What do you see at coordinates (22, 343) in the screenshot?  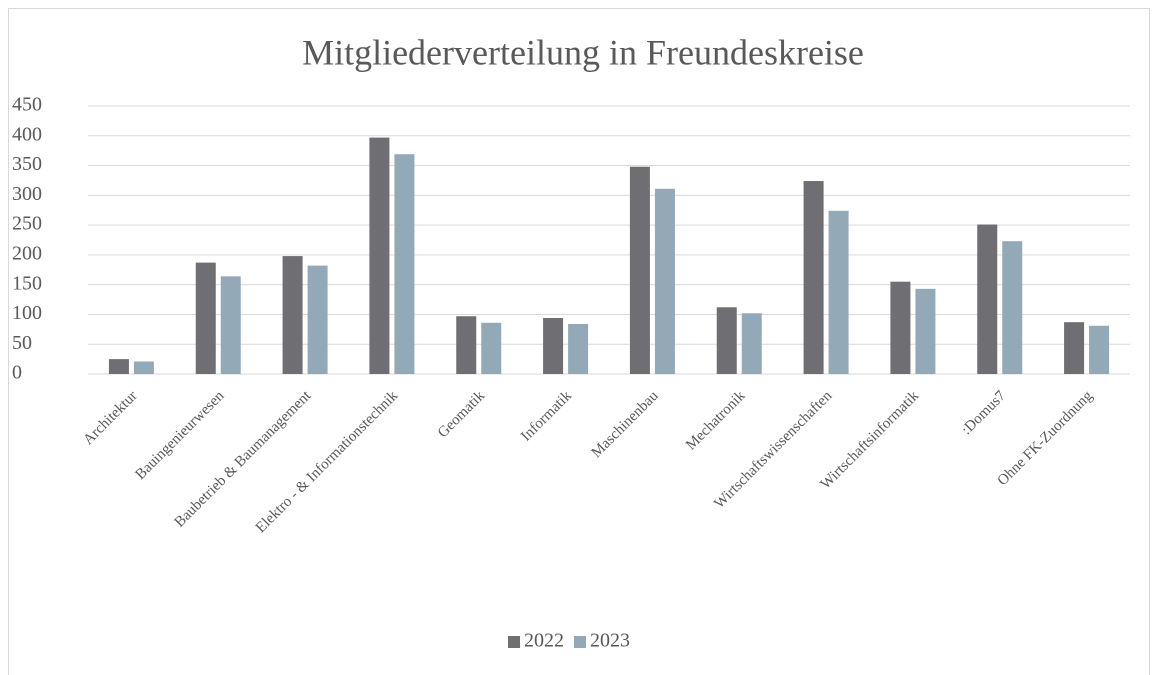 I see `y-tick-label: 50` at bounding box center [22, 343].